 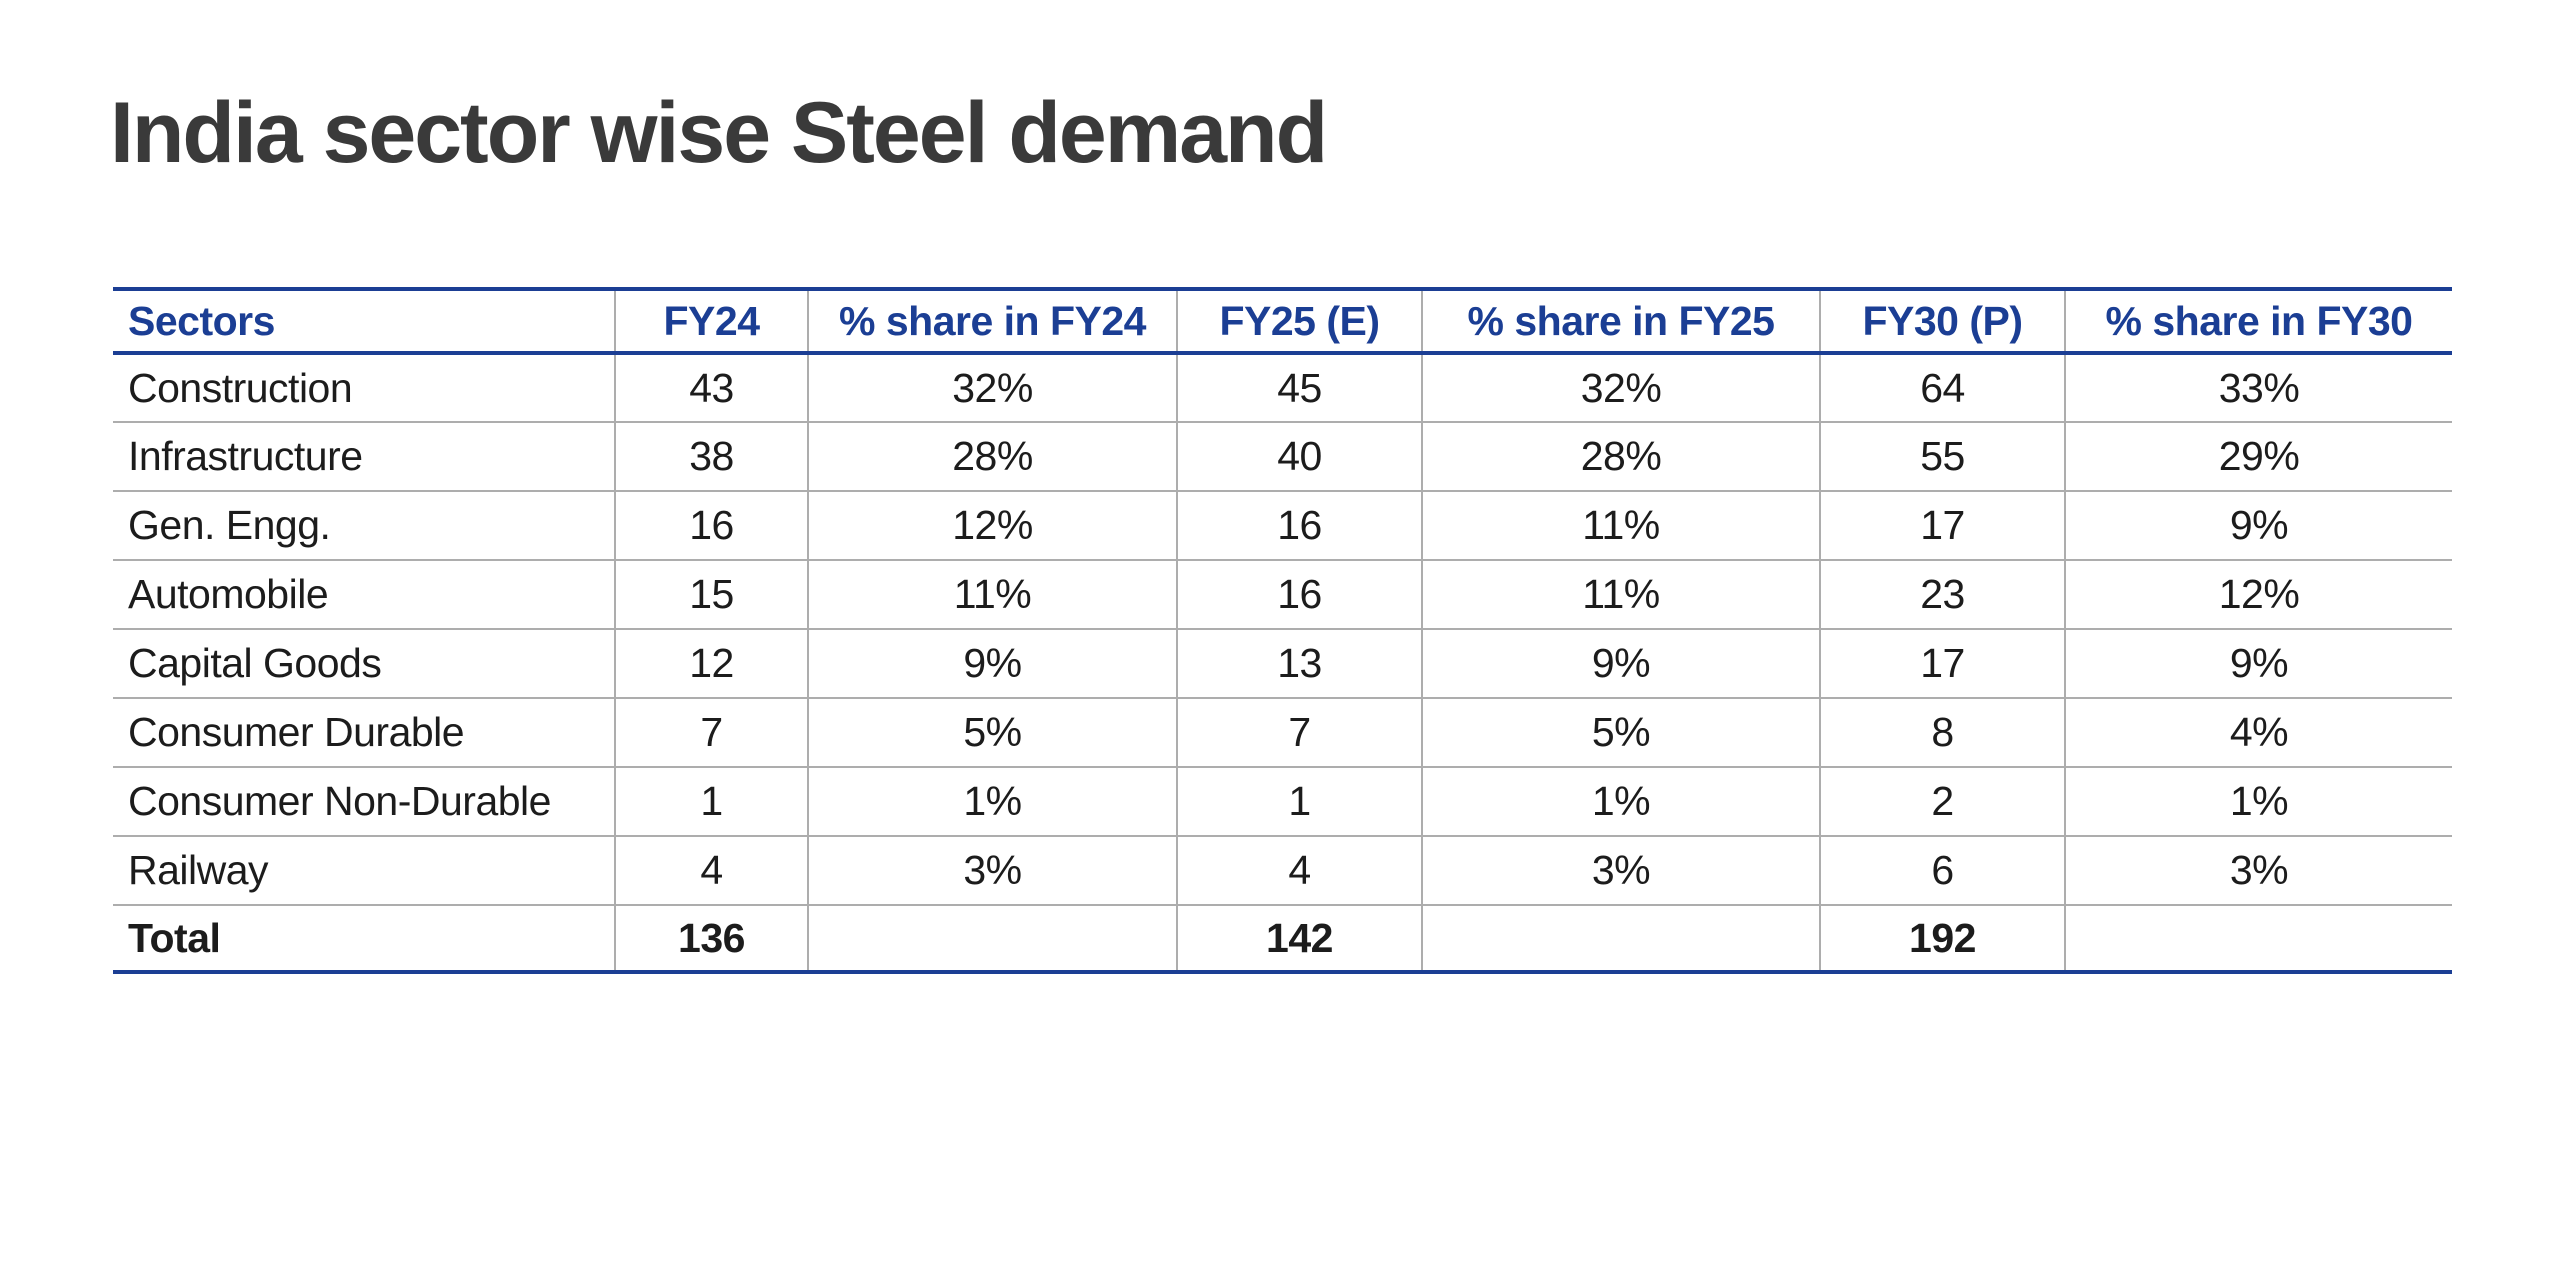 What do you see at coordinates (2258, 457) in the screenshot?
I see `value-cell: 29%` at bounding box center [2258, 457].